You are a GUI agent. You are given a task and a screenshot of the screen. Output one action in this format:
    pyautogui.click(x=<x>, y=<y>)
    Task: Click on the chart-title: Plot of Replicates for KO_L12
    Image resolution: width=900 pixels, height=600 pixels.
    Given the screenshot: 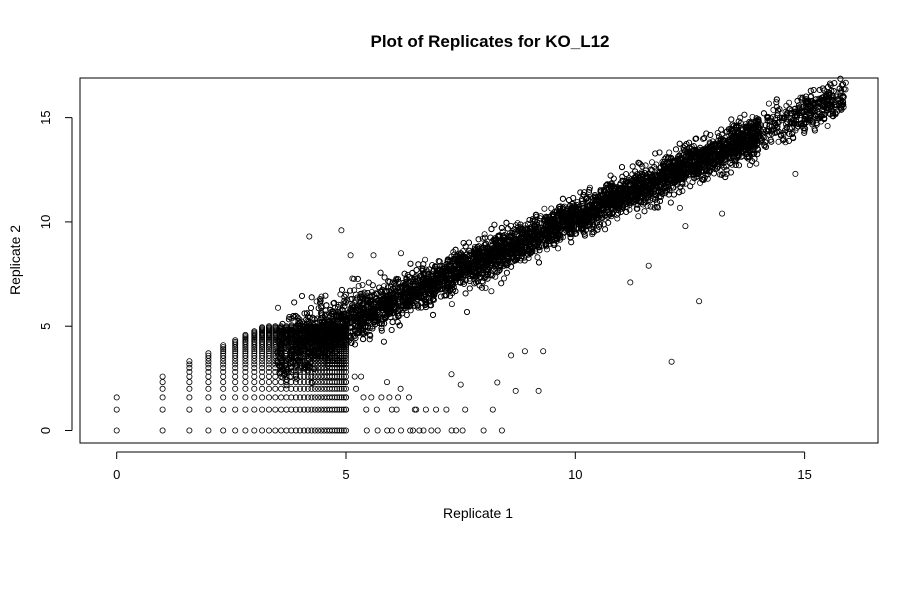 What is the action you would take?
    pyautogui.click(x=490, y=41)
    